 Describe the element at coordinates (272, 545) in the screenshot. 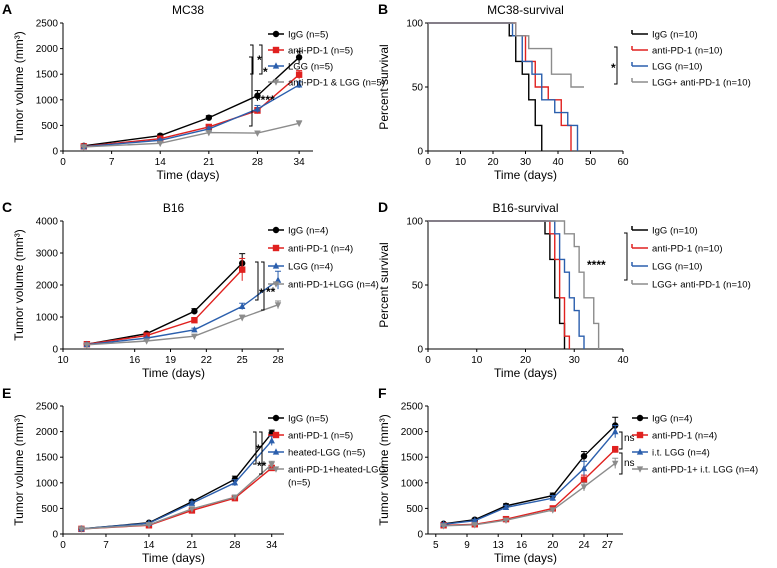

I see `x-tick-label: 34` at that location.